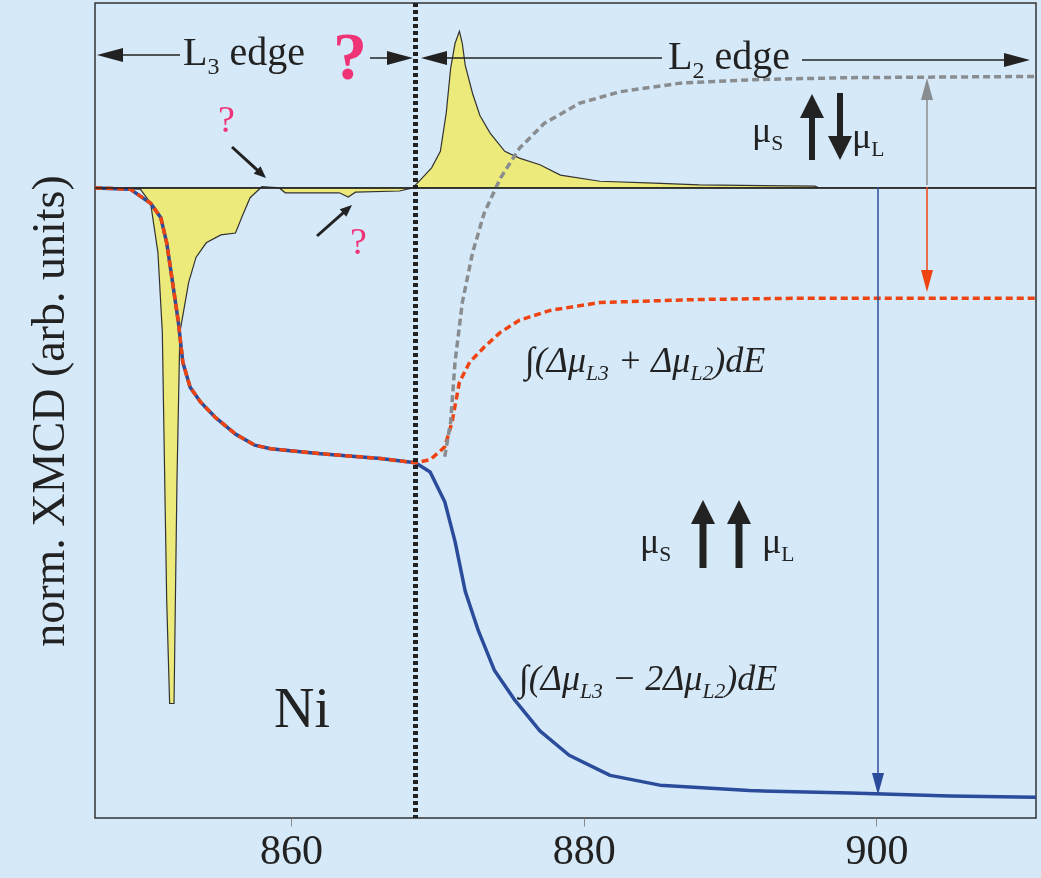 The image size is (1041, 878). I want to click on annotation: Ni, so click(302, 708).